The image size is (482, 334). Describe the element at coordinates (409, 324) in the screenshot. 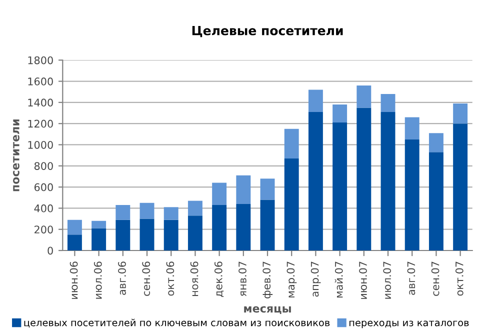

I see `legend-label: переходы из каталогов` at that location.